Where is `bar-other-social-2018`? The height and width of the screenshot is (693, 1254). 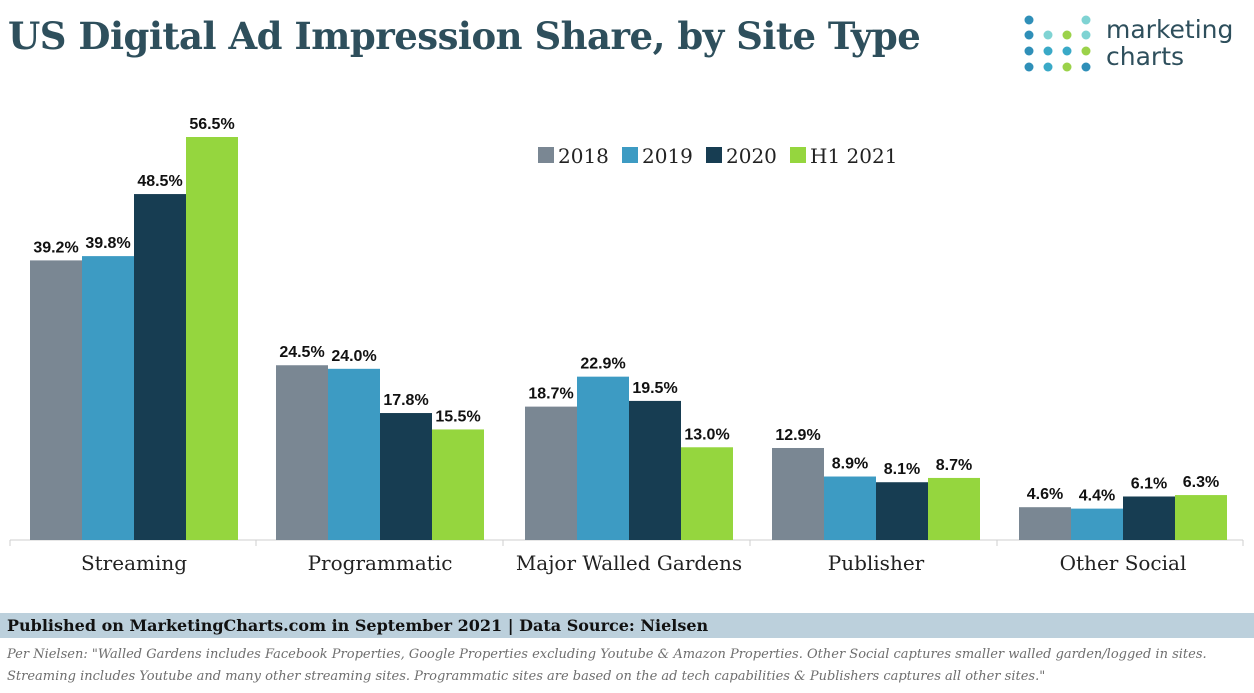 bar-other-social-2018 is located at coordinates (1045, 523).